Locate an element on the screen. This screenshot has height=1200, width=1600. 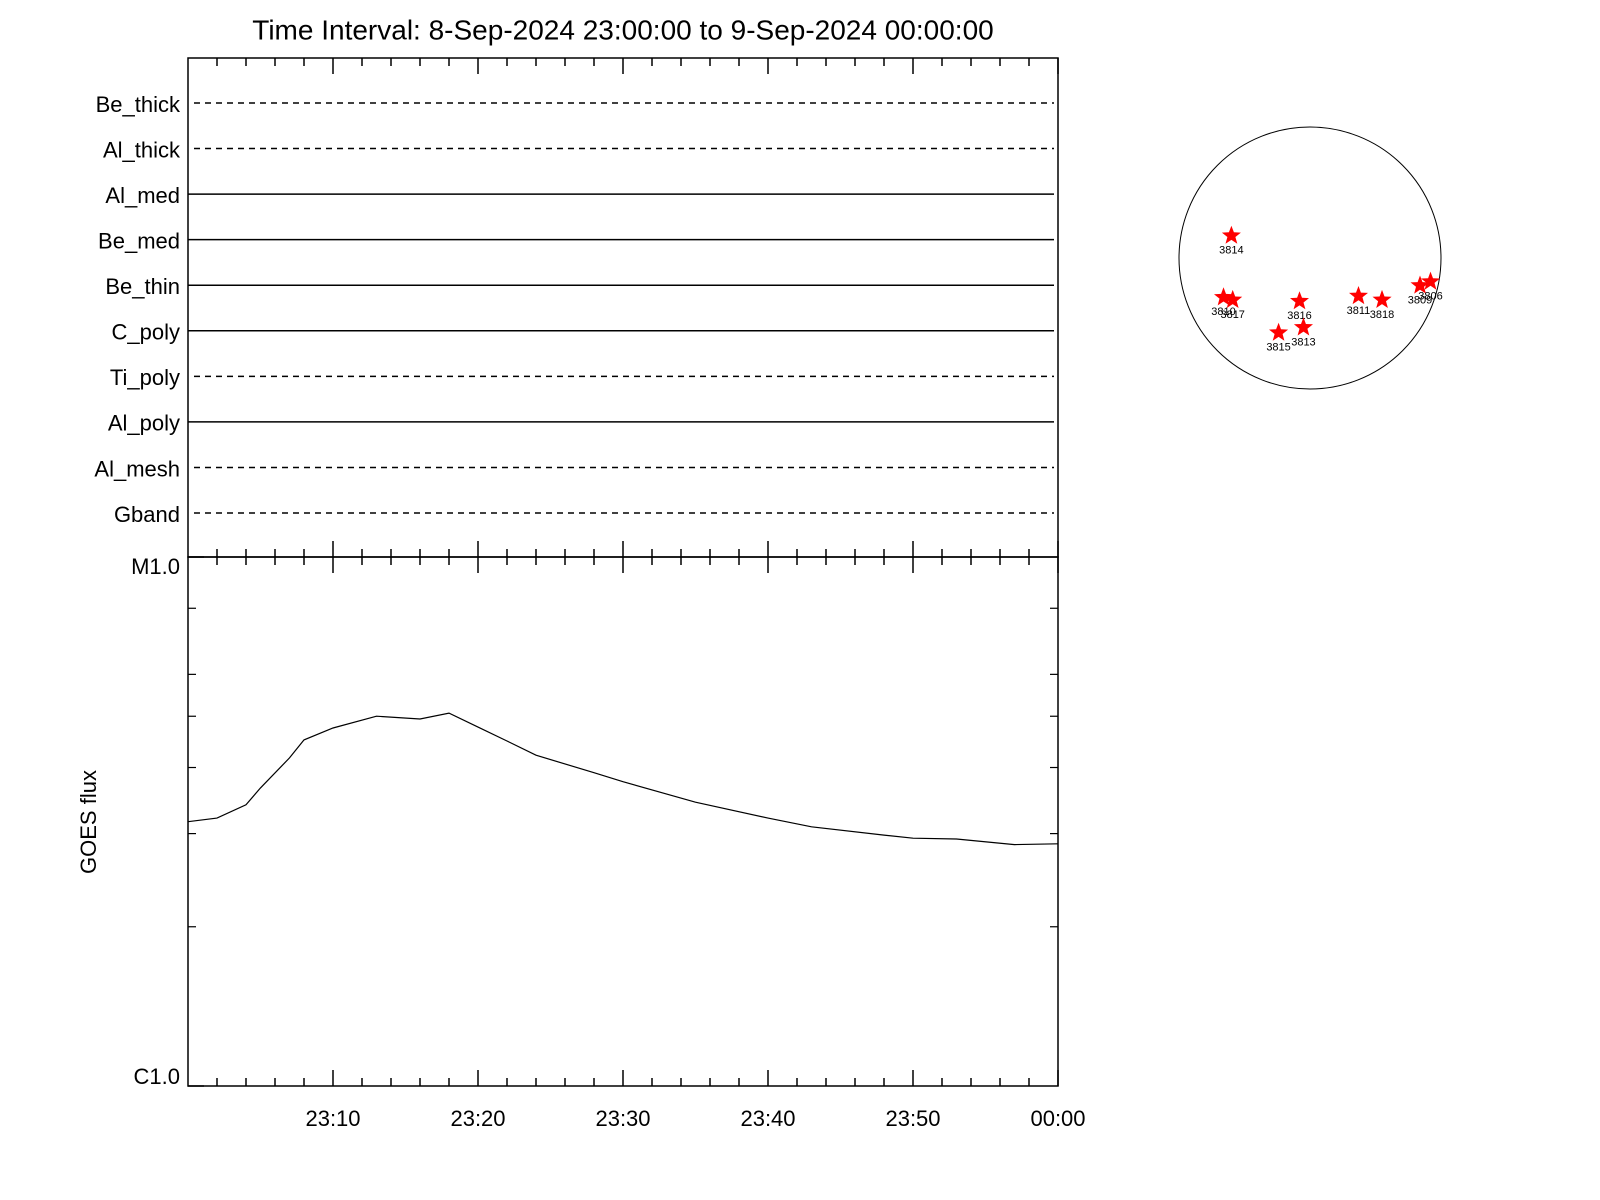
region-label: 3817 is located at coordinates (1232, 315).